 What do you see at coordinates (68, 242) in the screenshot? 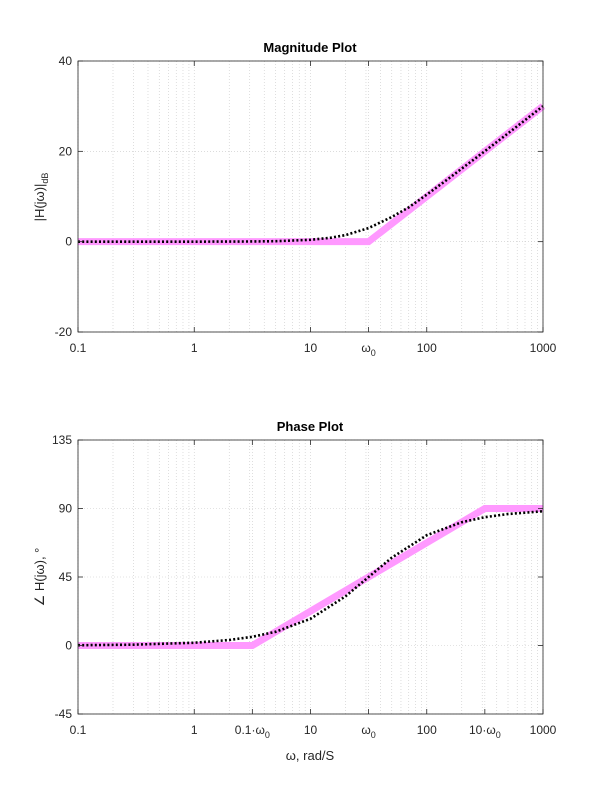
I see `magnitude-y-tick-label: 0` at bounding box center [68, 242].